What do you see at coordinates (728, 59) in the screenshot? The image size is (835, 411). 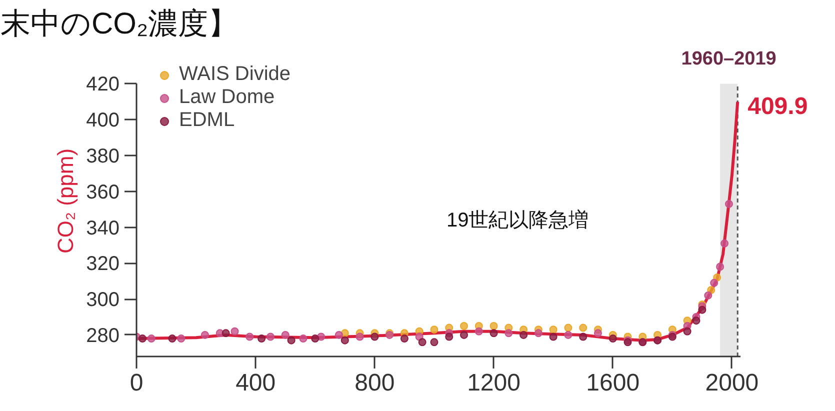 I see `band-label: 1960–2019` at bounding box center [728, 59].